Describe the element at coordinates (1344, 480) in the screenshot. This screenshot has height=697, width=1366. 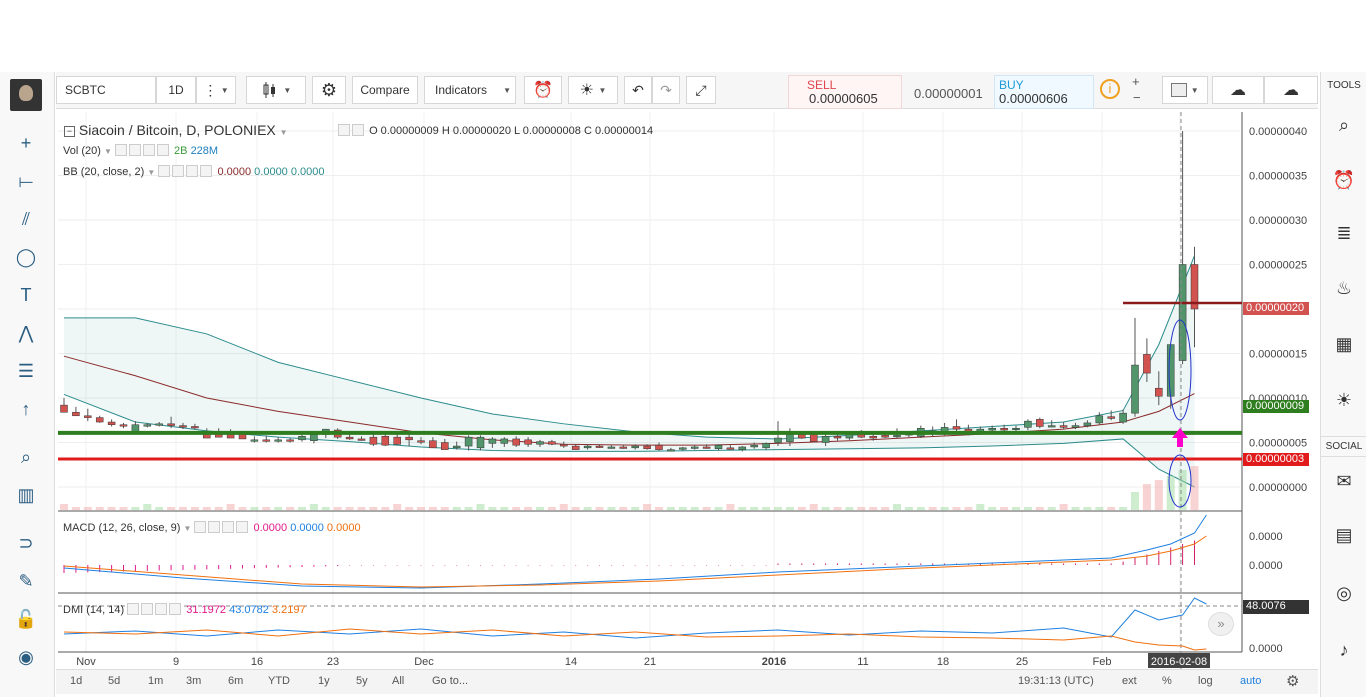
I see `chat-icon: ✉` at that location.